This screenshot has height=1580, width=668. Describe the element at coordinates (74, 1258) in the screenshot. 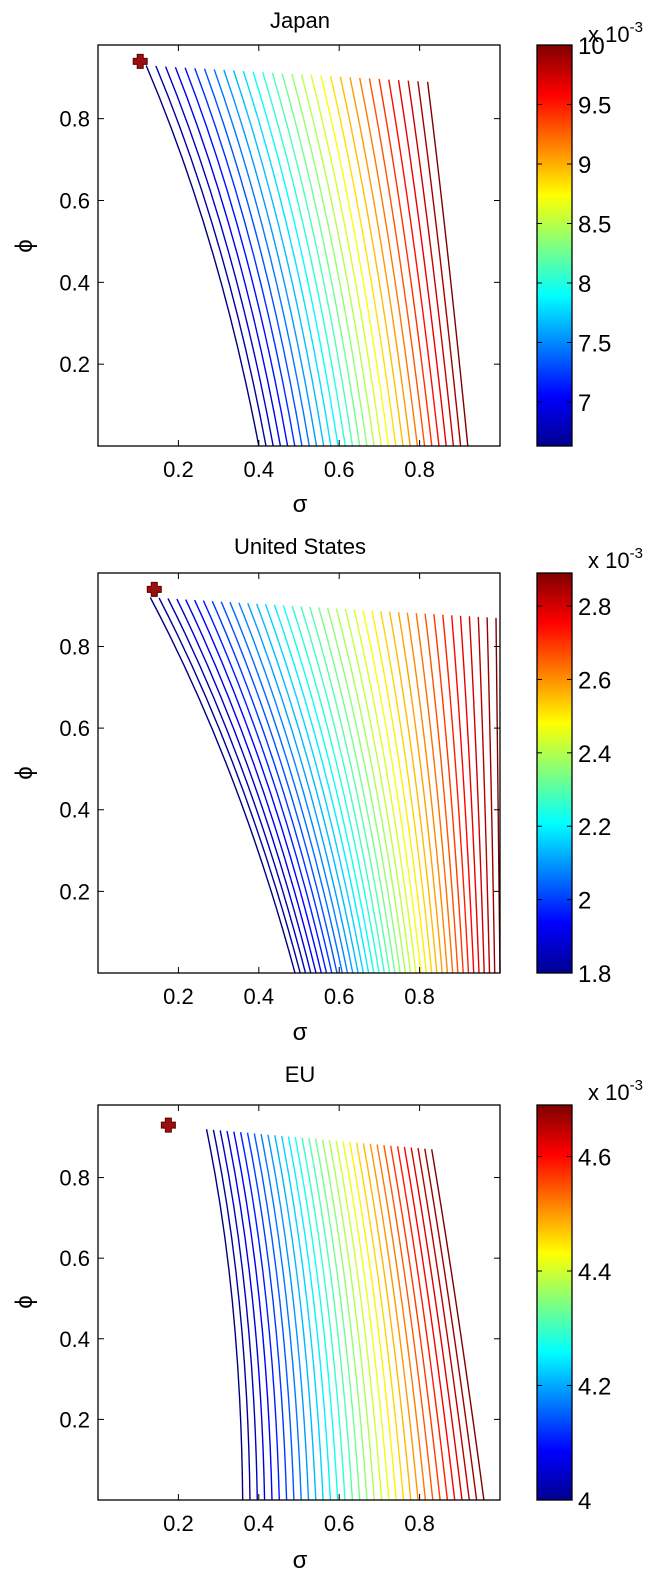

I see `y-tick-label: 0.6` at that location.